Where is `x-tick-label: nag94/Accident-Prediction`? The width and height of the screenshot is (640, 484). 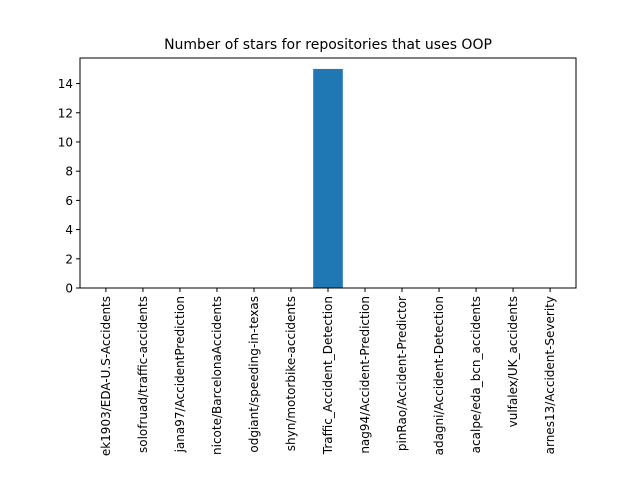 x-tick-label: nag94/Accident-Prediction is located at coordinates (365, 375).